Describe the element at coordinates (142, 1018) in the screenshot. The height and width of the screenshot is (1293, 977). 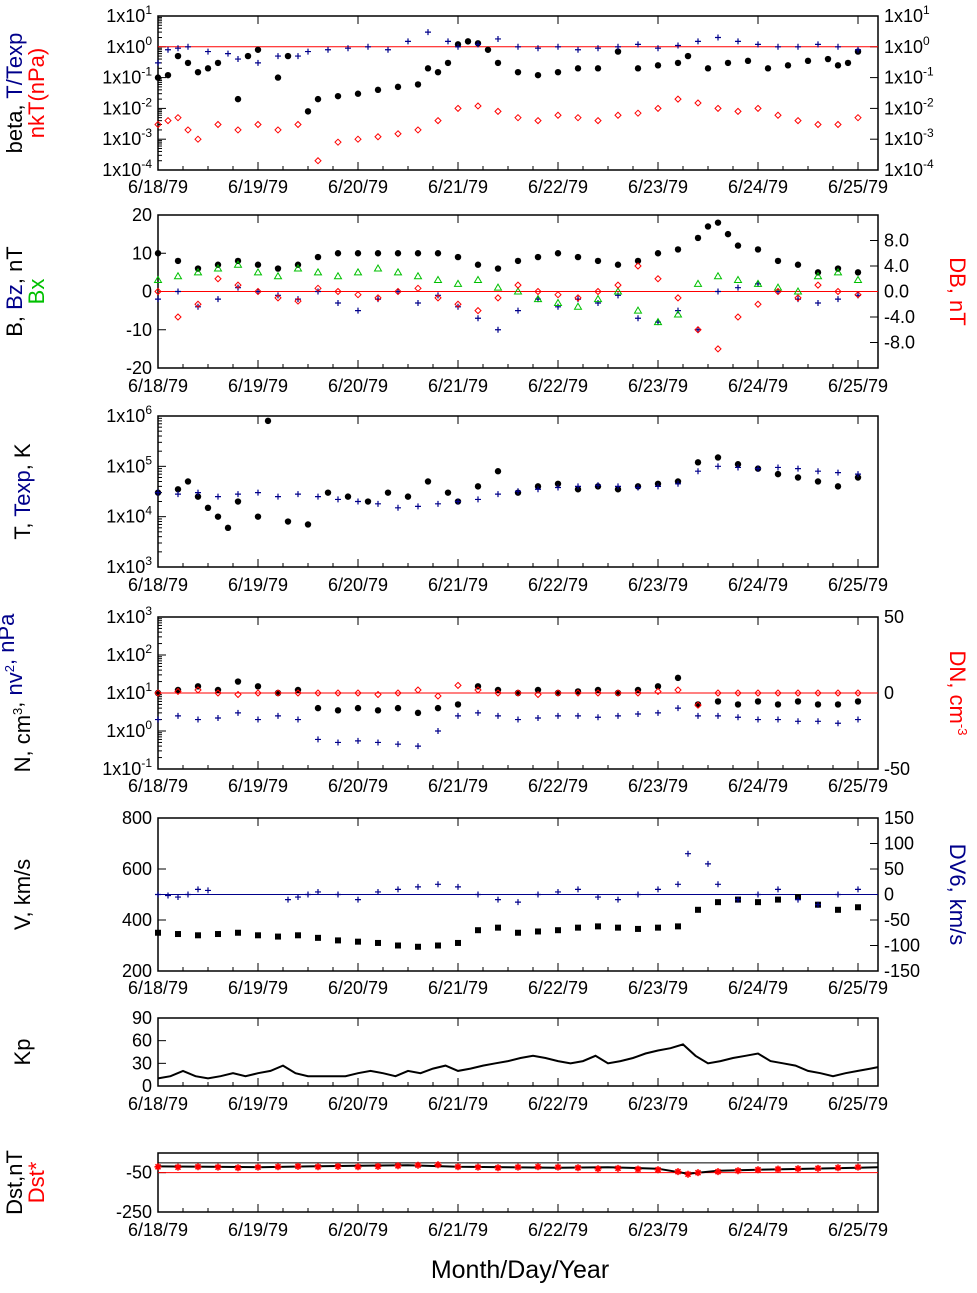
I see `y-tick-label: 90` at that location.